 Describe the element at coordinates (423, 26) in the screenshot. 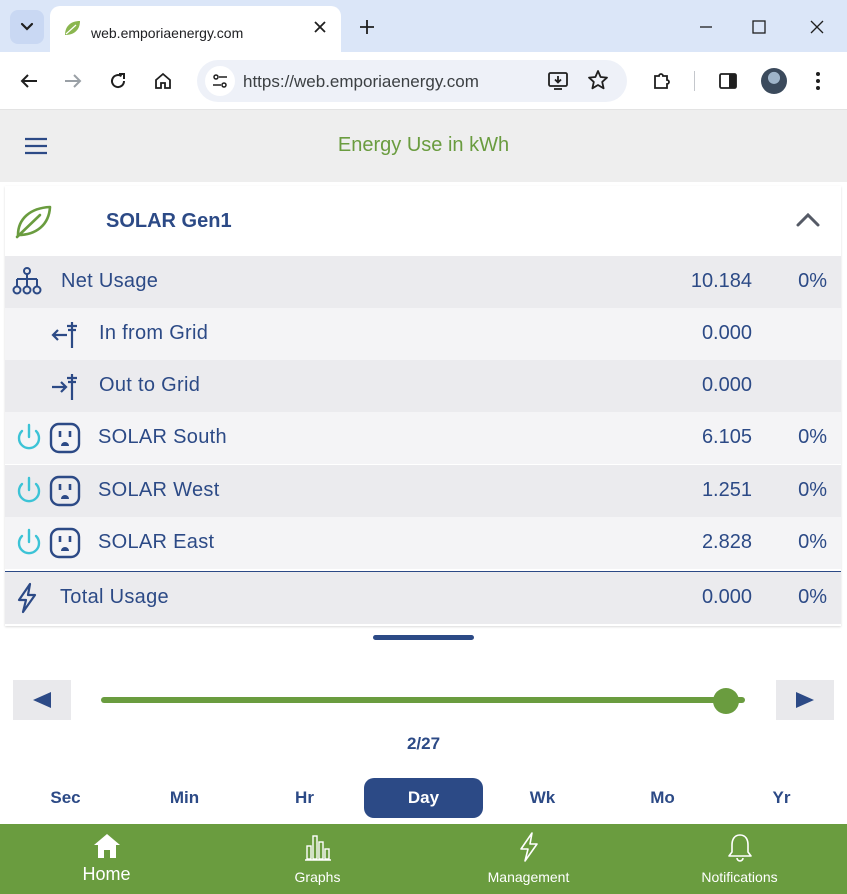

I see `browser-tabstrip: web.emporiaenergy.com` at that location.